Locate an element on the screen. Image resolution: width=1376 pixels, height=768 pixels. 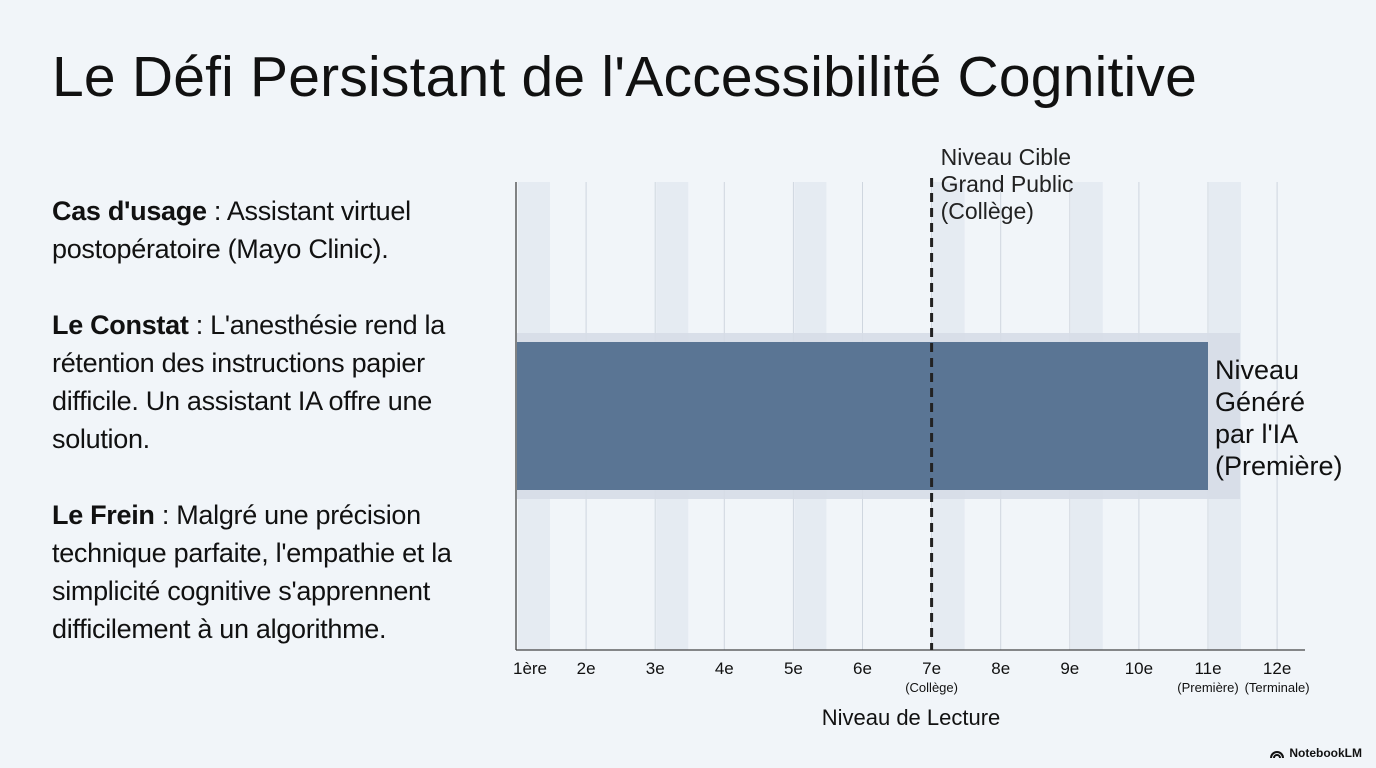
x-tick-label: 11e is located at coordinates (1207, 668).